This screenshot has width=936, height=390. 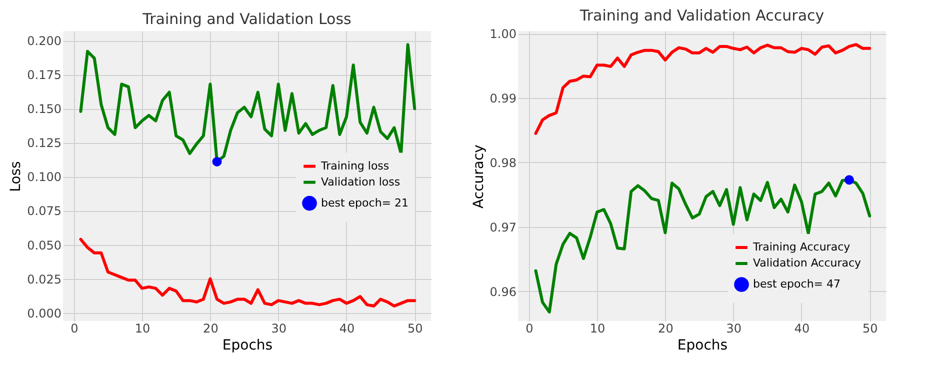 I want to click on legend-label: Training Accuracy, so click(x=801, y=247).